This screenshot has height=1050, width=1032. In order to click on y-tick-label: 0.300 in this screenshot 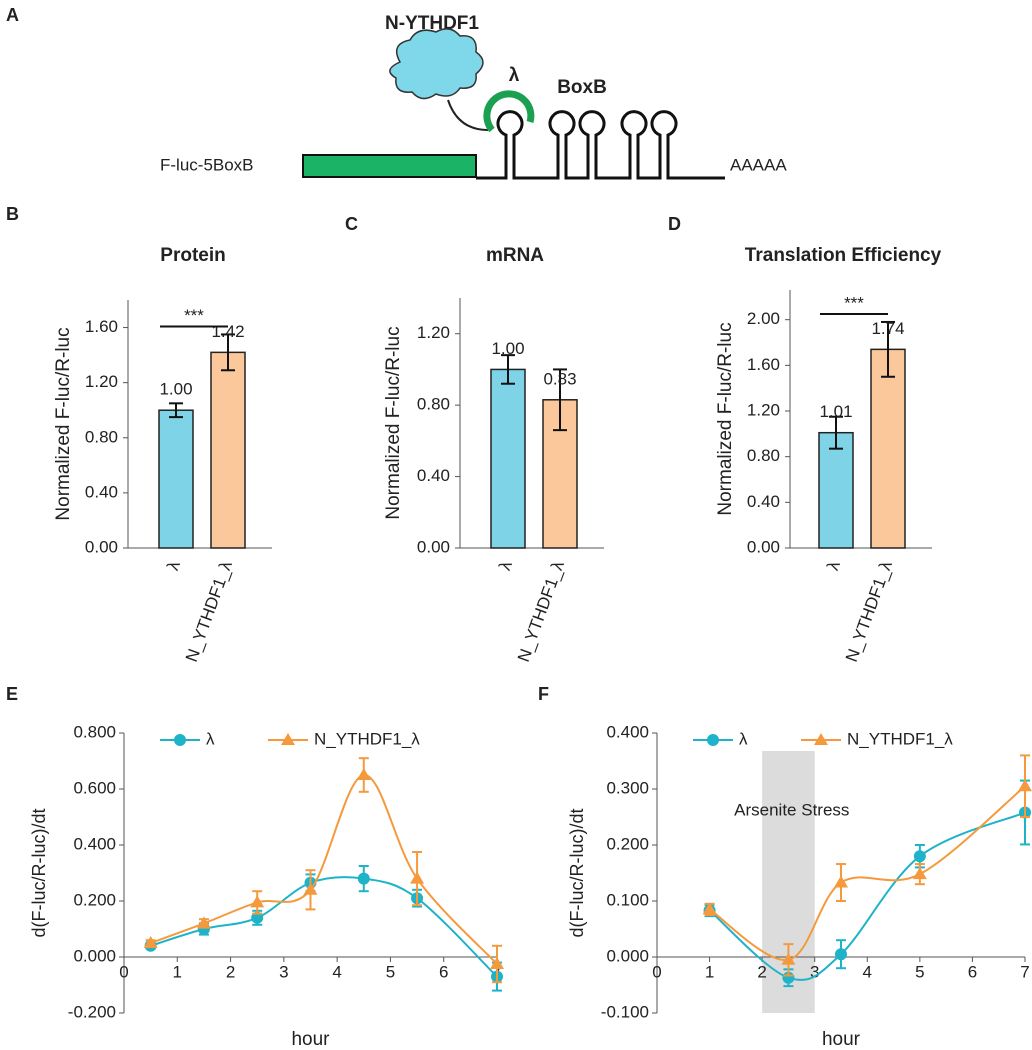, I will do `click(627, 787)`.